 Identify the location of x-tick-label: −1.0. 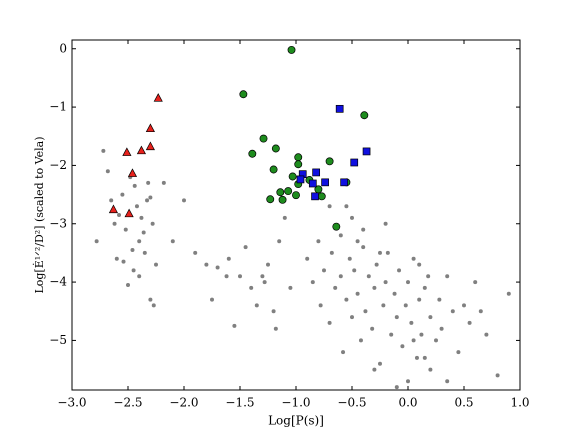
(295, 403).